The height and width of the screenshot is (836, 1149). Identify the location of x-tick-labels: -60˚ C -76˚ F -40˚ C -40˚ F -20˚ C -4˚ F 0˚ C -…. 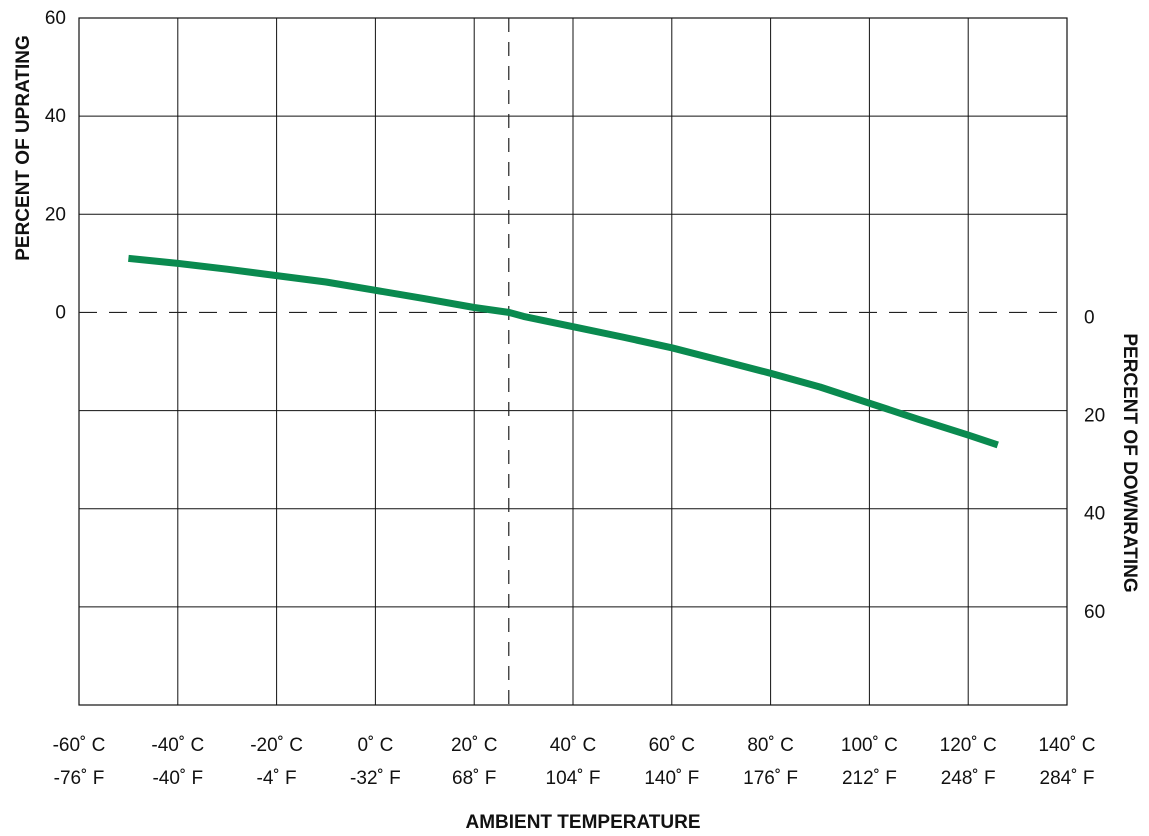
(574, 762).